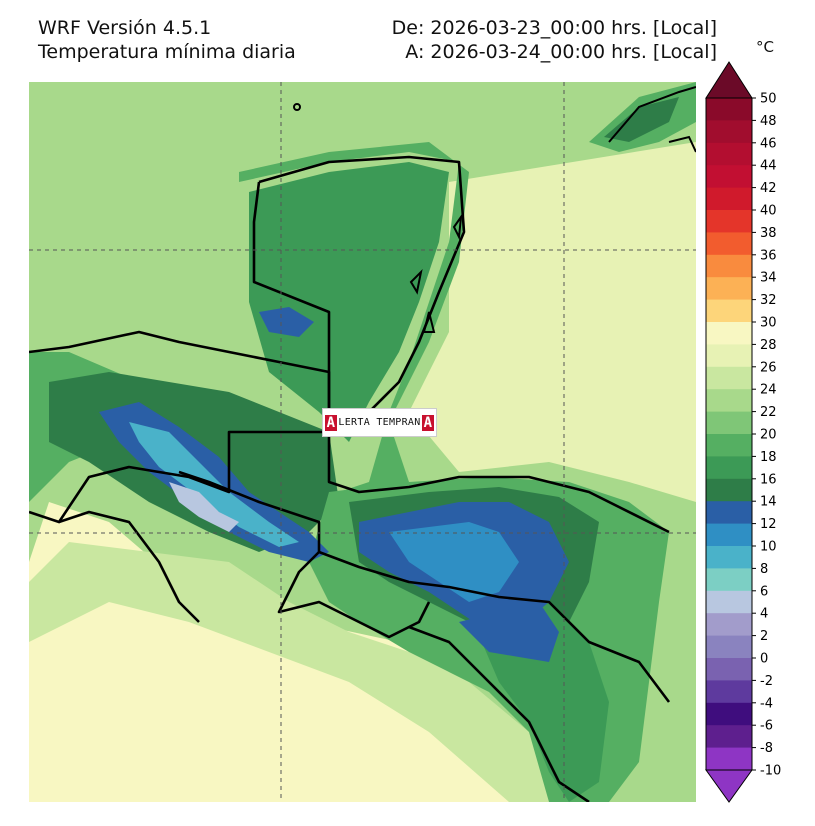 Image resolution: width=815 pixels, height=826 pixels. I want to click on colorbar-tick-label: 10, so click(768, 547).